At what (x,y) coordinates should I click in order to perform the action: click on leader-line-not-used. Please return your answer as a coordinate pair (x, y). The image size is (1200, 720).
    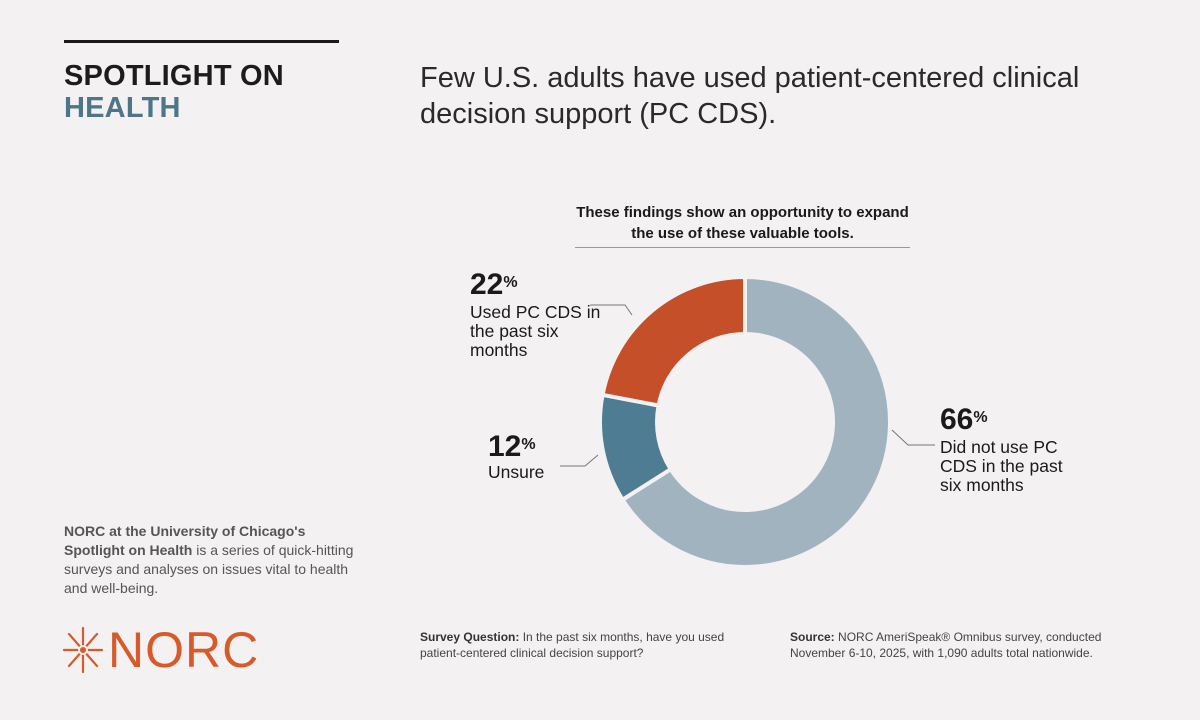
    Looking at the image, I should click on (913, 437).